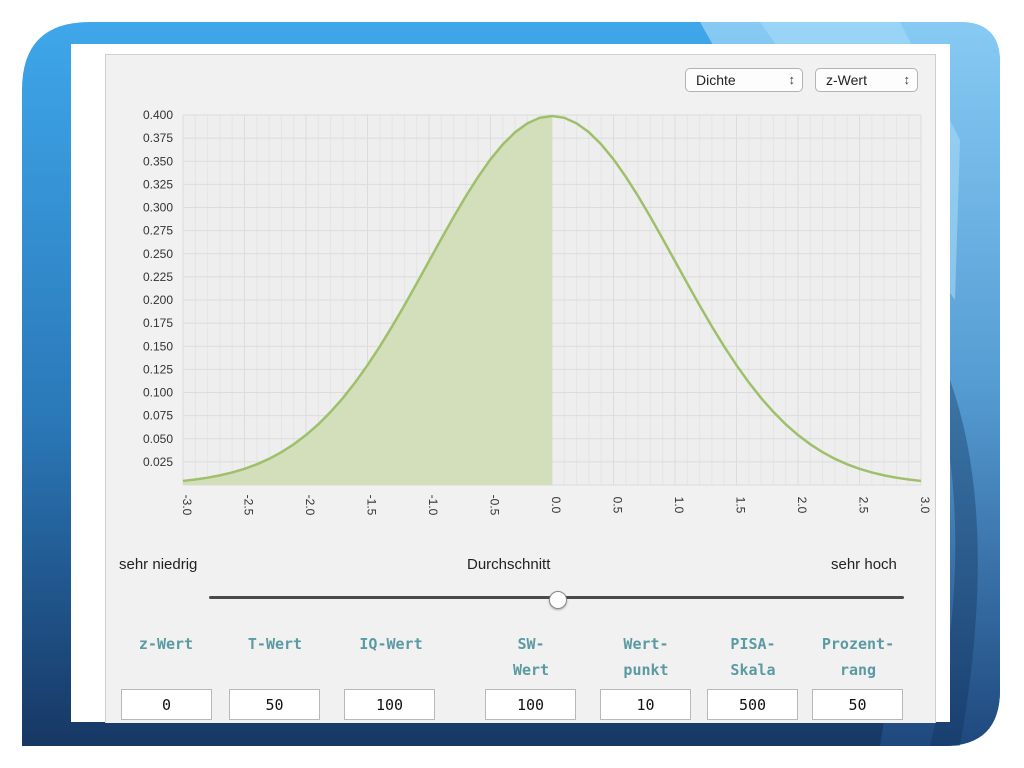 The image size is (1024, 768). What do you see at coordinates (646, 670) in the screenshot?
I see `column-header-line: punkt` at bounding box center [646, 670].